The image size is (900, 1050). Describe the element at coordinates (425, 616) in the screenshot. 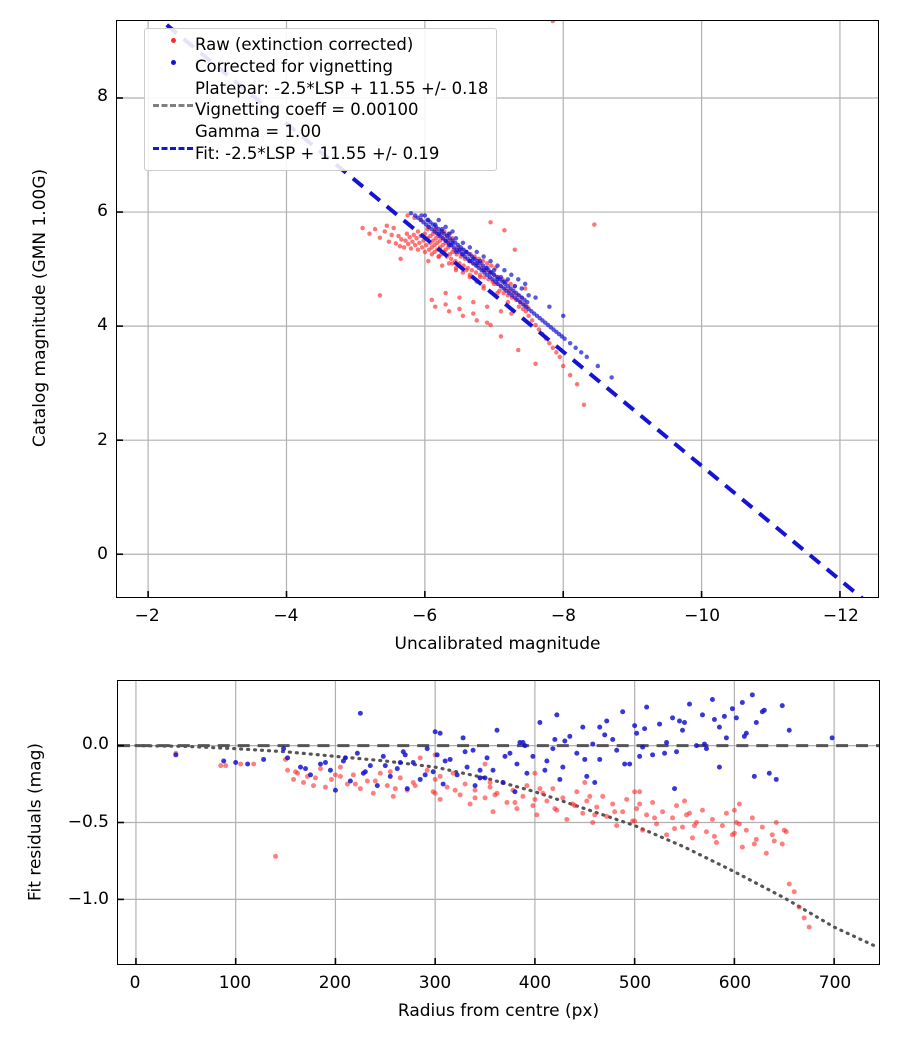

I see `upper-x-tick: −6` at that location.